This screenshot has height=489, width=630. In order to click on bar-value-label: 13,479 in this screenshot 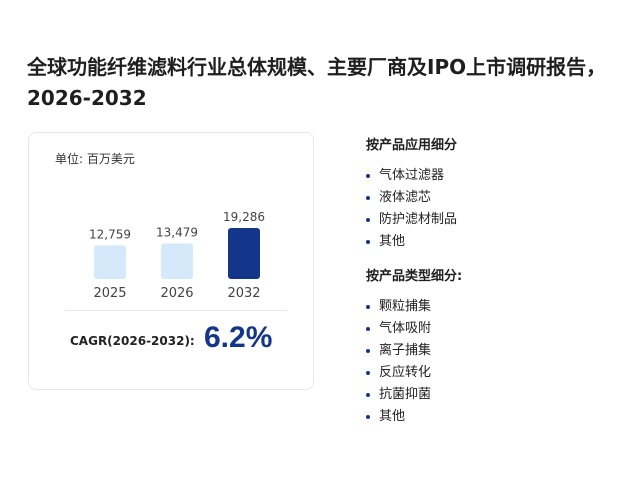, I will do `click(177, 232)`.